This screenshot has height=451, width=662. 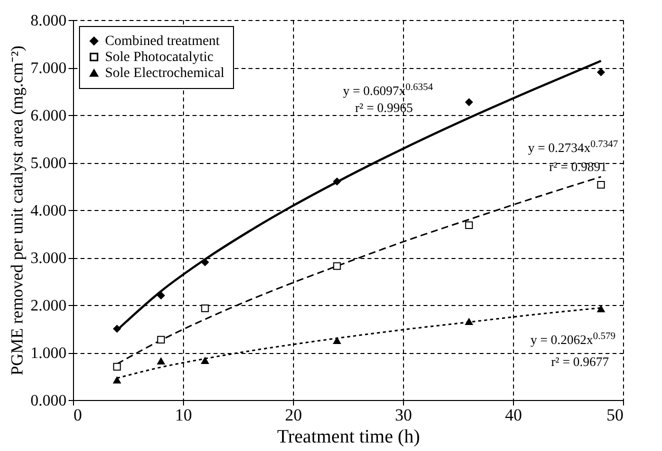 I want to click on y-tick-label: 7.000, so click(x=48, y=68).